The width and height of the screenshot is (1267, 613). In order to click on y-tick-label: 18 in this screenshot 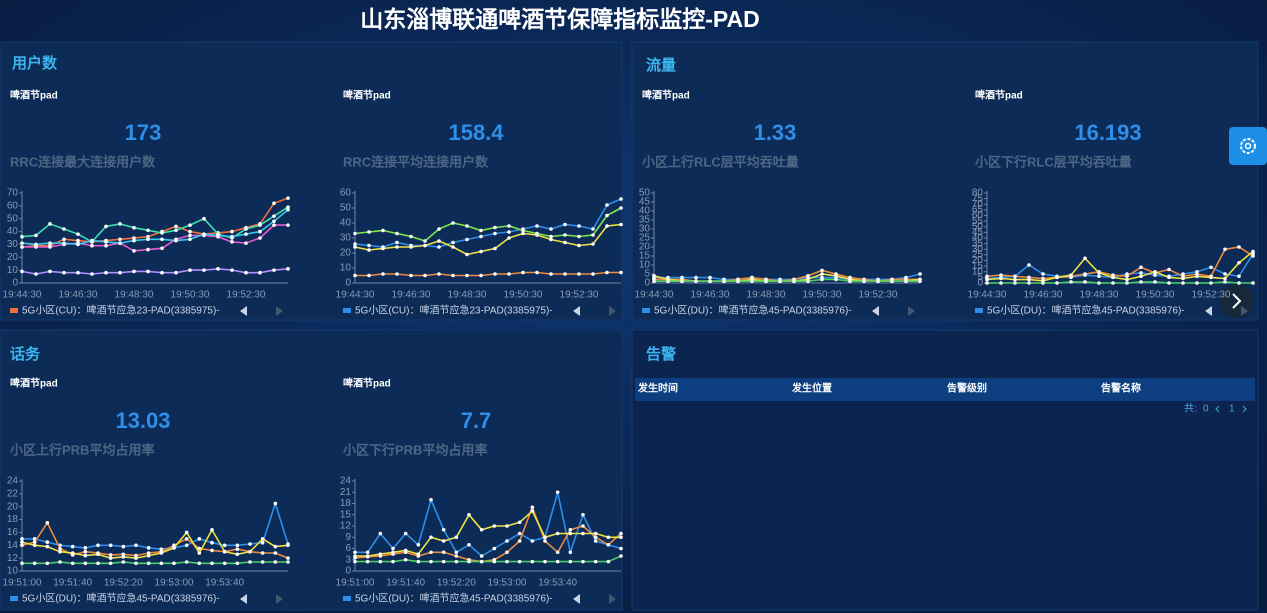, I will do `click(346, 503)`.